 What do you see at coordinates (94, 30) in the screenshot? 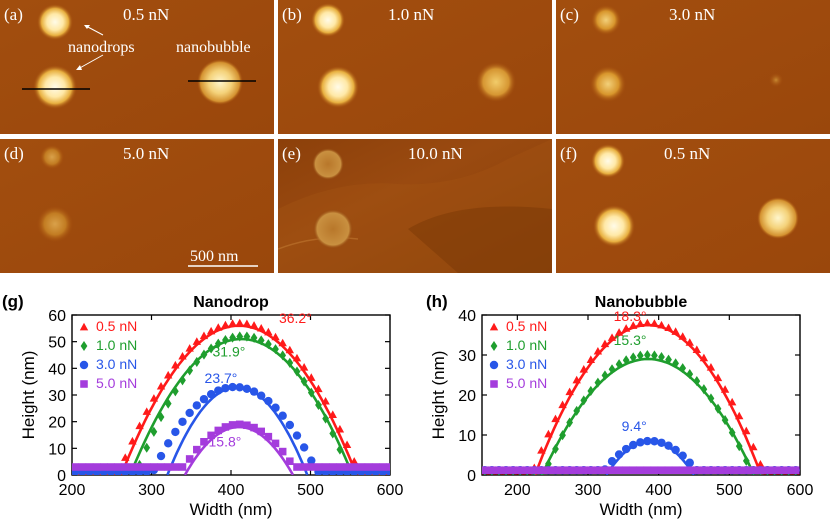
I see `arrow` at bounding box center [94, 30].